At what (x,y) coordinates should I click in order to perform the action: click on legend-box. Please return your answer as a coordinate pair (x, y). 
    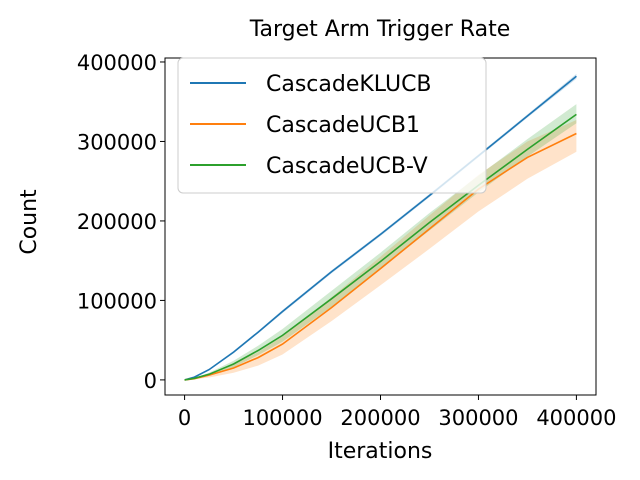
    Looking at the image, I should click on (332, 125).